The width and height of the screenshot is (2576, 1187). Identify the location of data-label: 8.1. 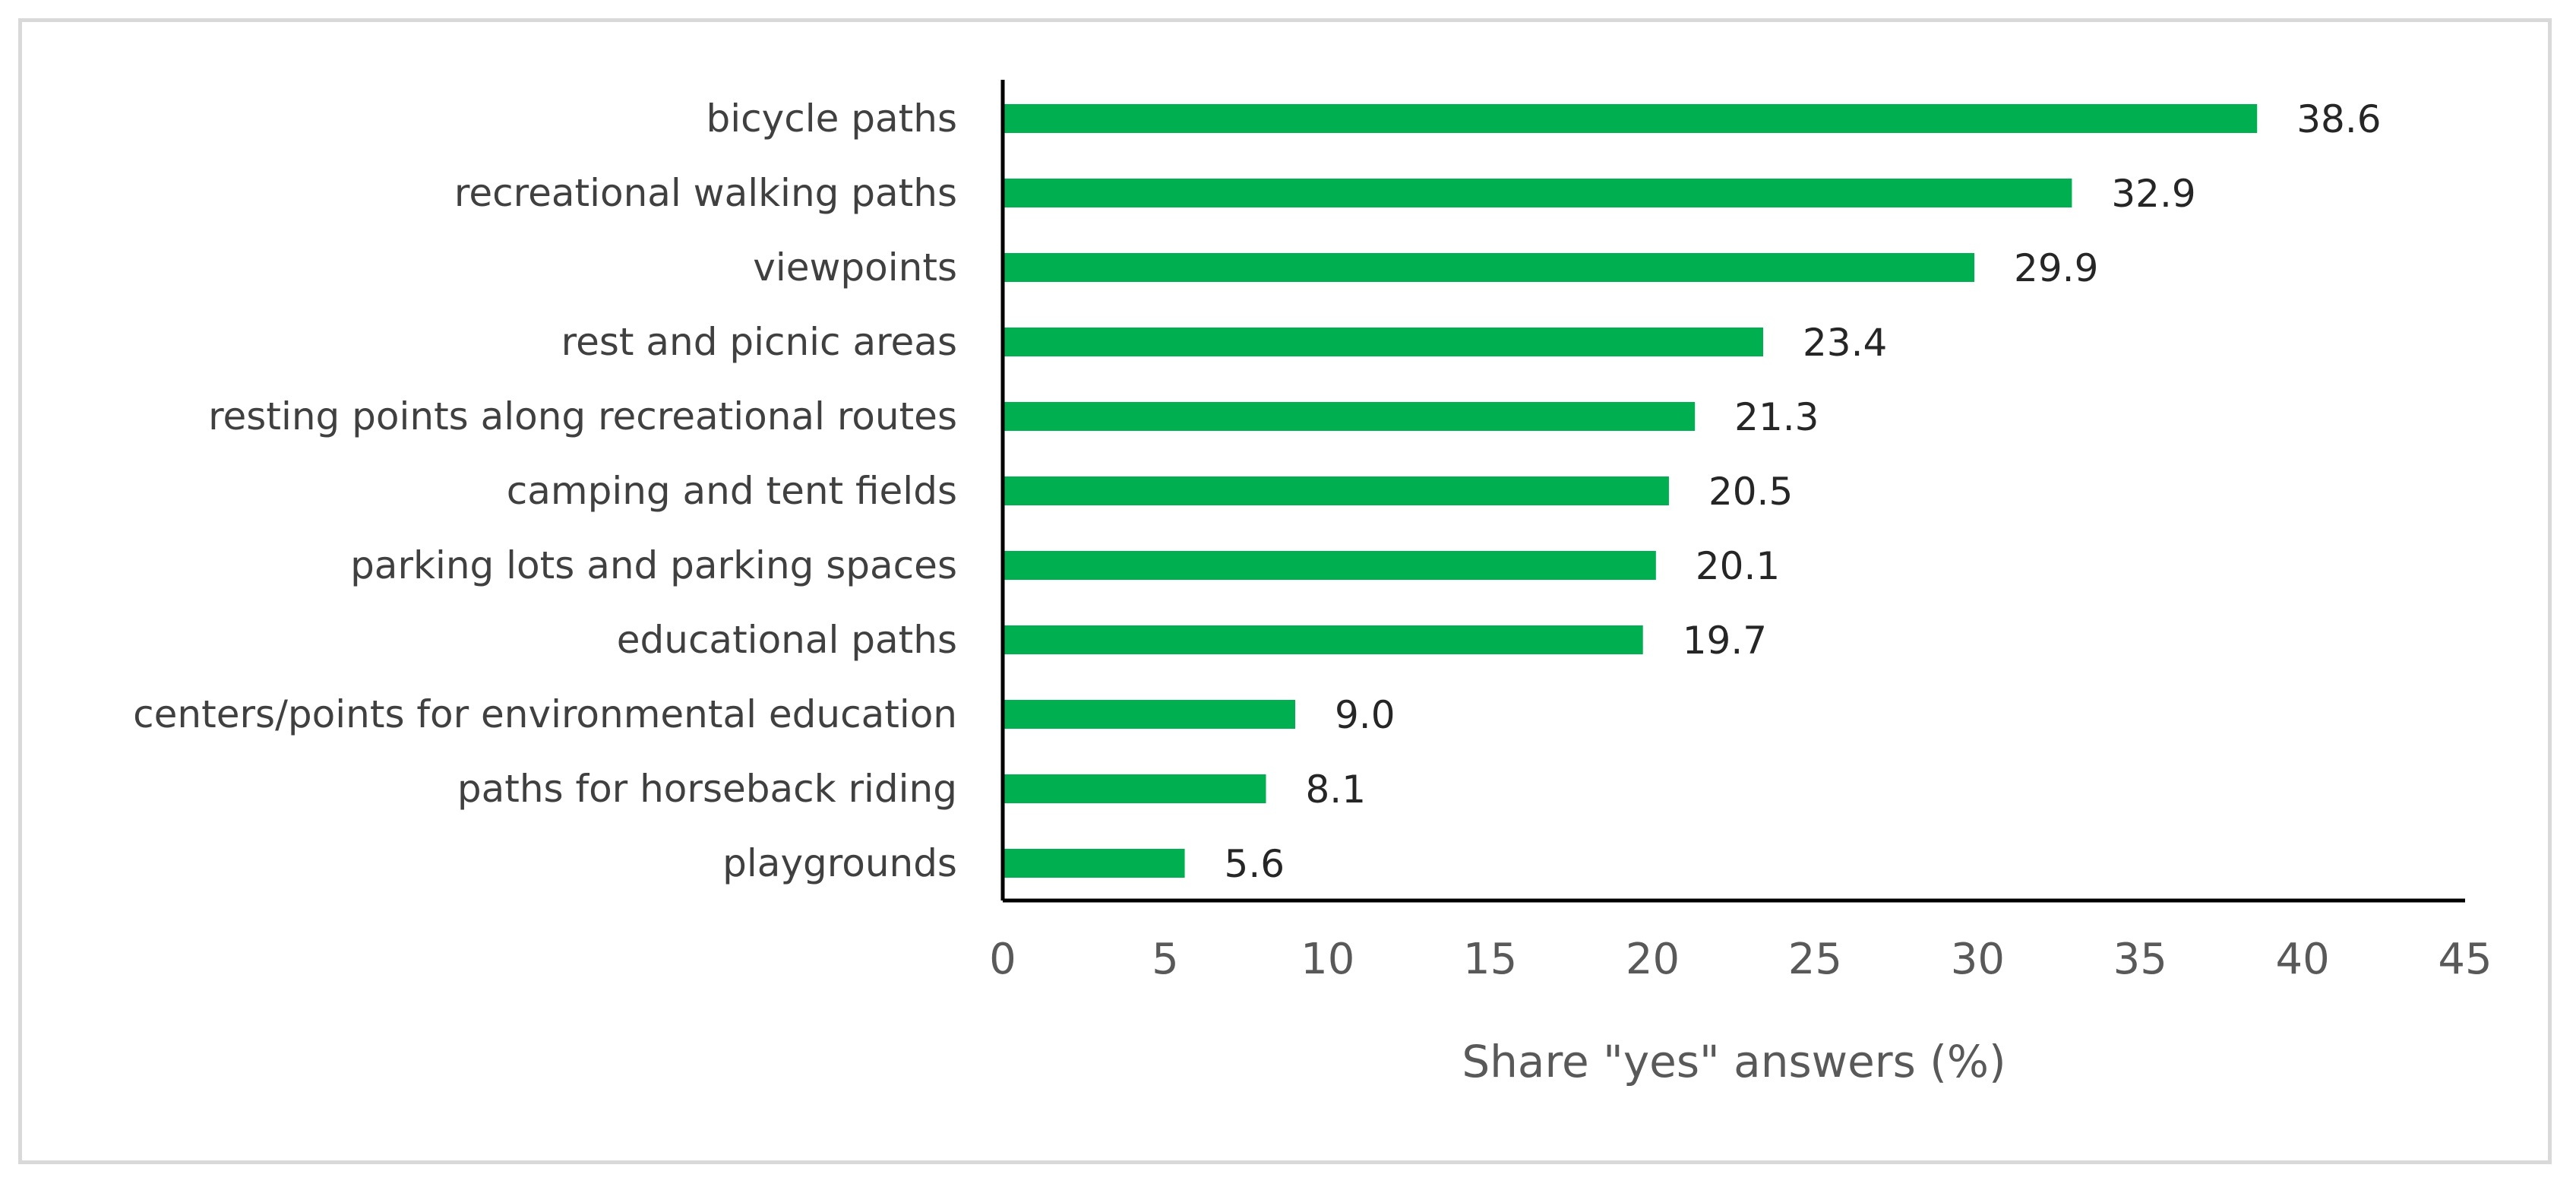
(1336, 790).